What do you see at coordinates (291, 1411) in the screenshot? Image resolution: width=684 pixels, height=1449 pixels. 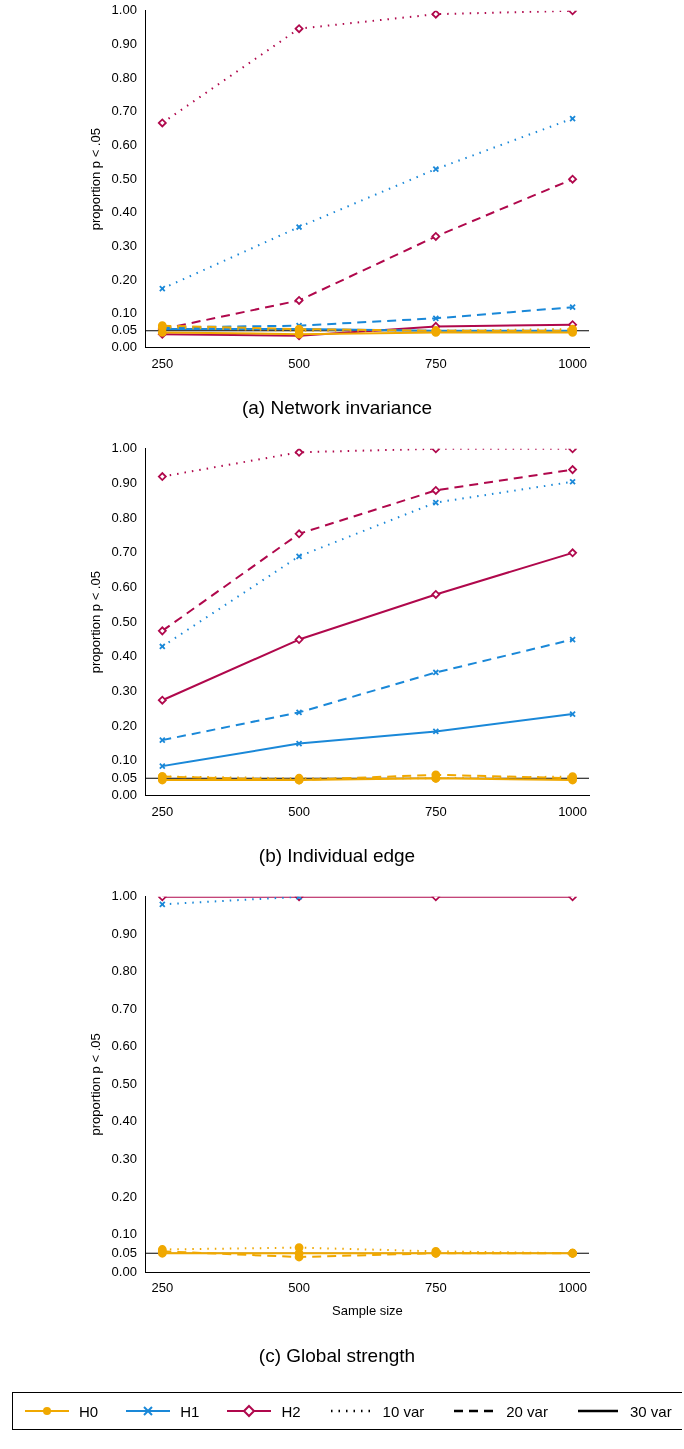 I see `legend-label: H2` at bounding box center [291, 1411].